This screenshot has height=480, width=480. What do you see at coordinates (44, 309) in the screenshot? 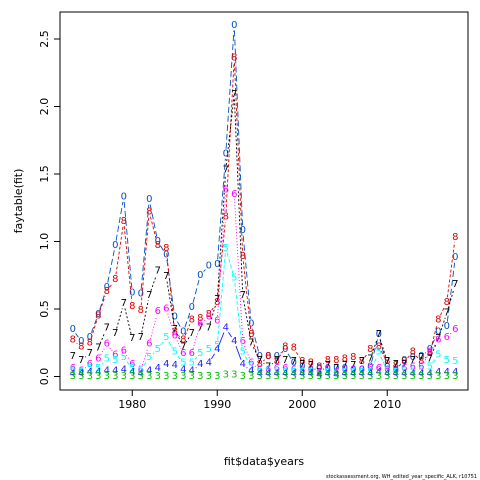
I see `y-tick-label: 0.5` at bounding box center [44, 309].